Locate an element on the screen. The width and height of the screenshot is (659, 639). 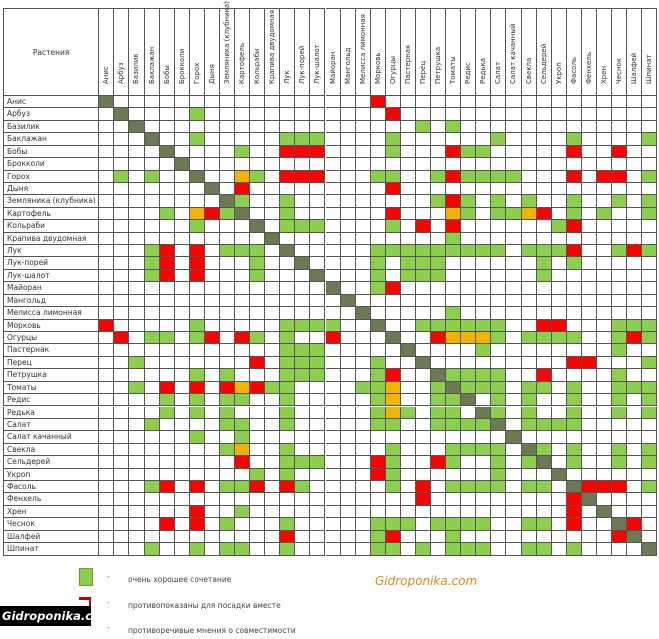
column-header: Бобы is located at coordinates (167, 52).